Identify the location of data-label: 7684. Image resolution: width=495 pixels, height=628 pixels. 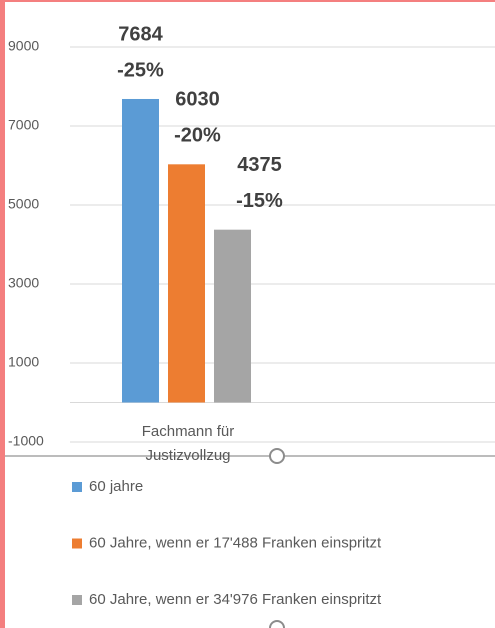
(140, 34).